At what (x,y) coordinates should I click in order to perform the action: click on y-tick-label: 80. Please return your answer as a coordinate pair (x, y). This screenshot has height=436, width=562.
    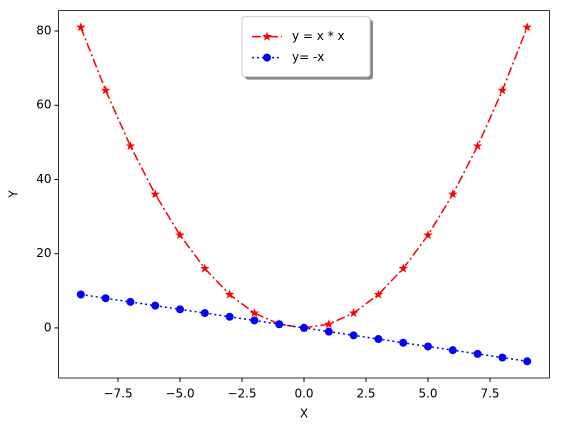
    Looking at the image, I should click on (43, 31).